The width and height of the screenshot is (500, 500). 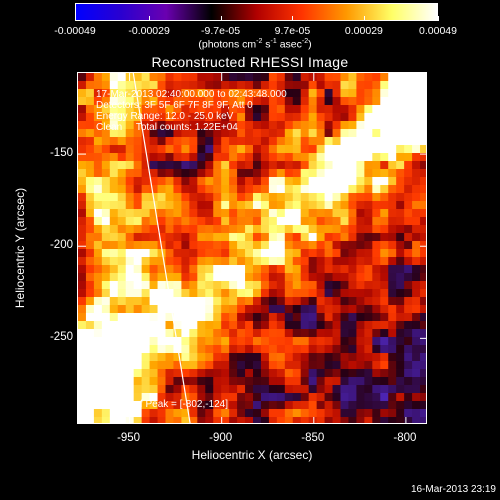 What do you see at coordinates (293, 18) in the screenshot?
I see `colorbar-tick-mark` at bounding box center [293, 18].